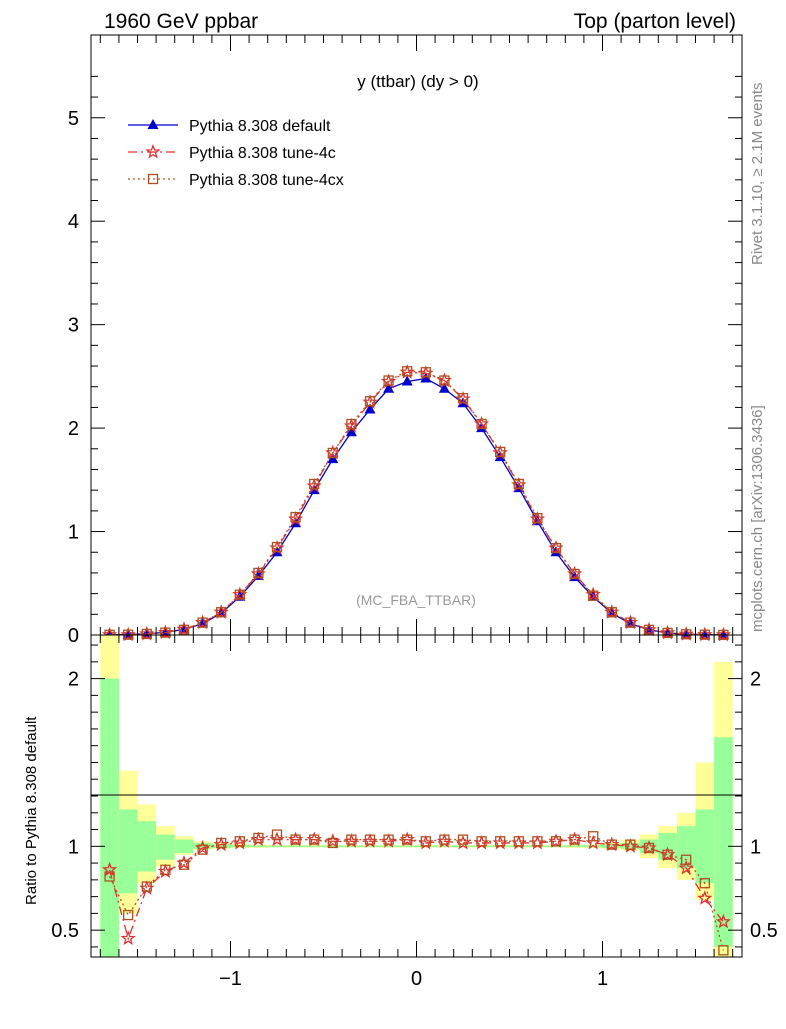  What do you see at coordinates (262, 153) in the screenshot?
I see `legend-label: Pythia 8.308 tune-4c` at bounding box center [262, 153].